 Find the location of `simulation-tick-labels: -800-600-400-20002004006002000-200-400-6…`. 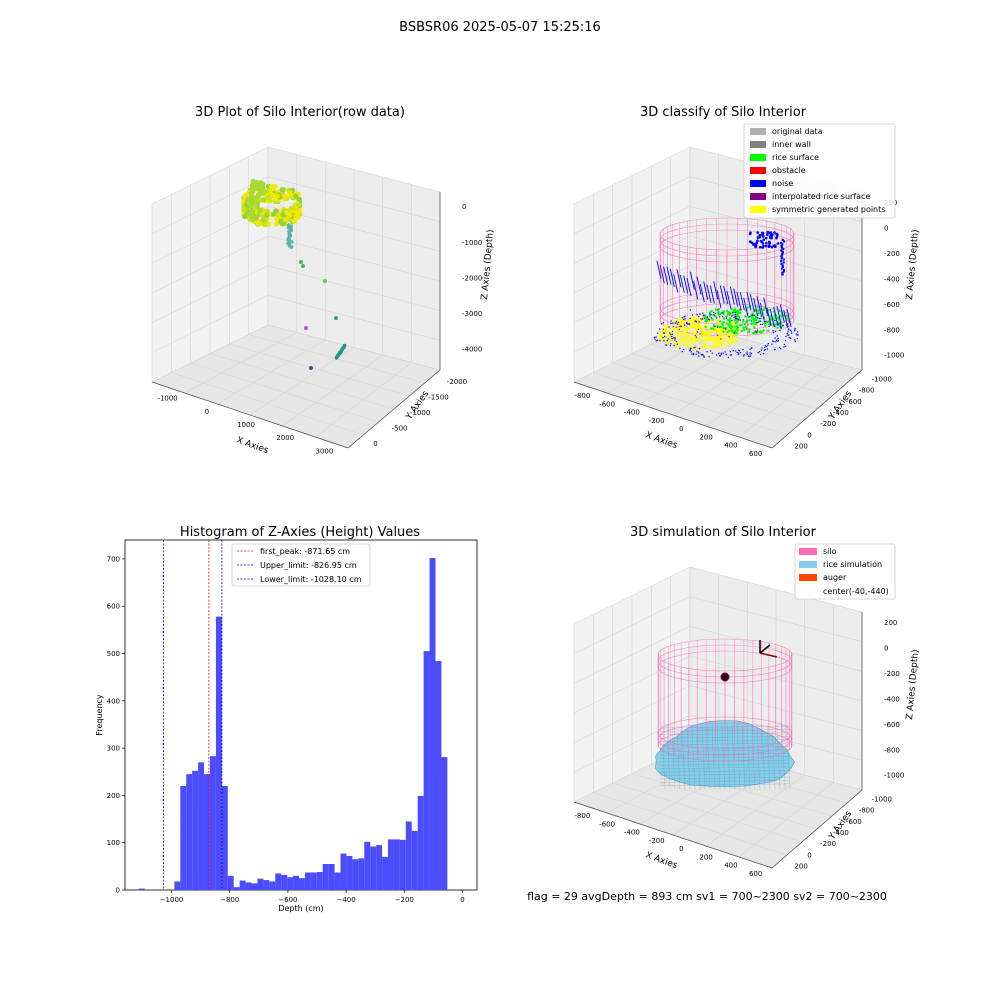

simulation-tick-labels: -800-600-400-20002004006002000-200-400-6… is located at coordinates (739, 748).